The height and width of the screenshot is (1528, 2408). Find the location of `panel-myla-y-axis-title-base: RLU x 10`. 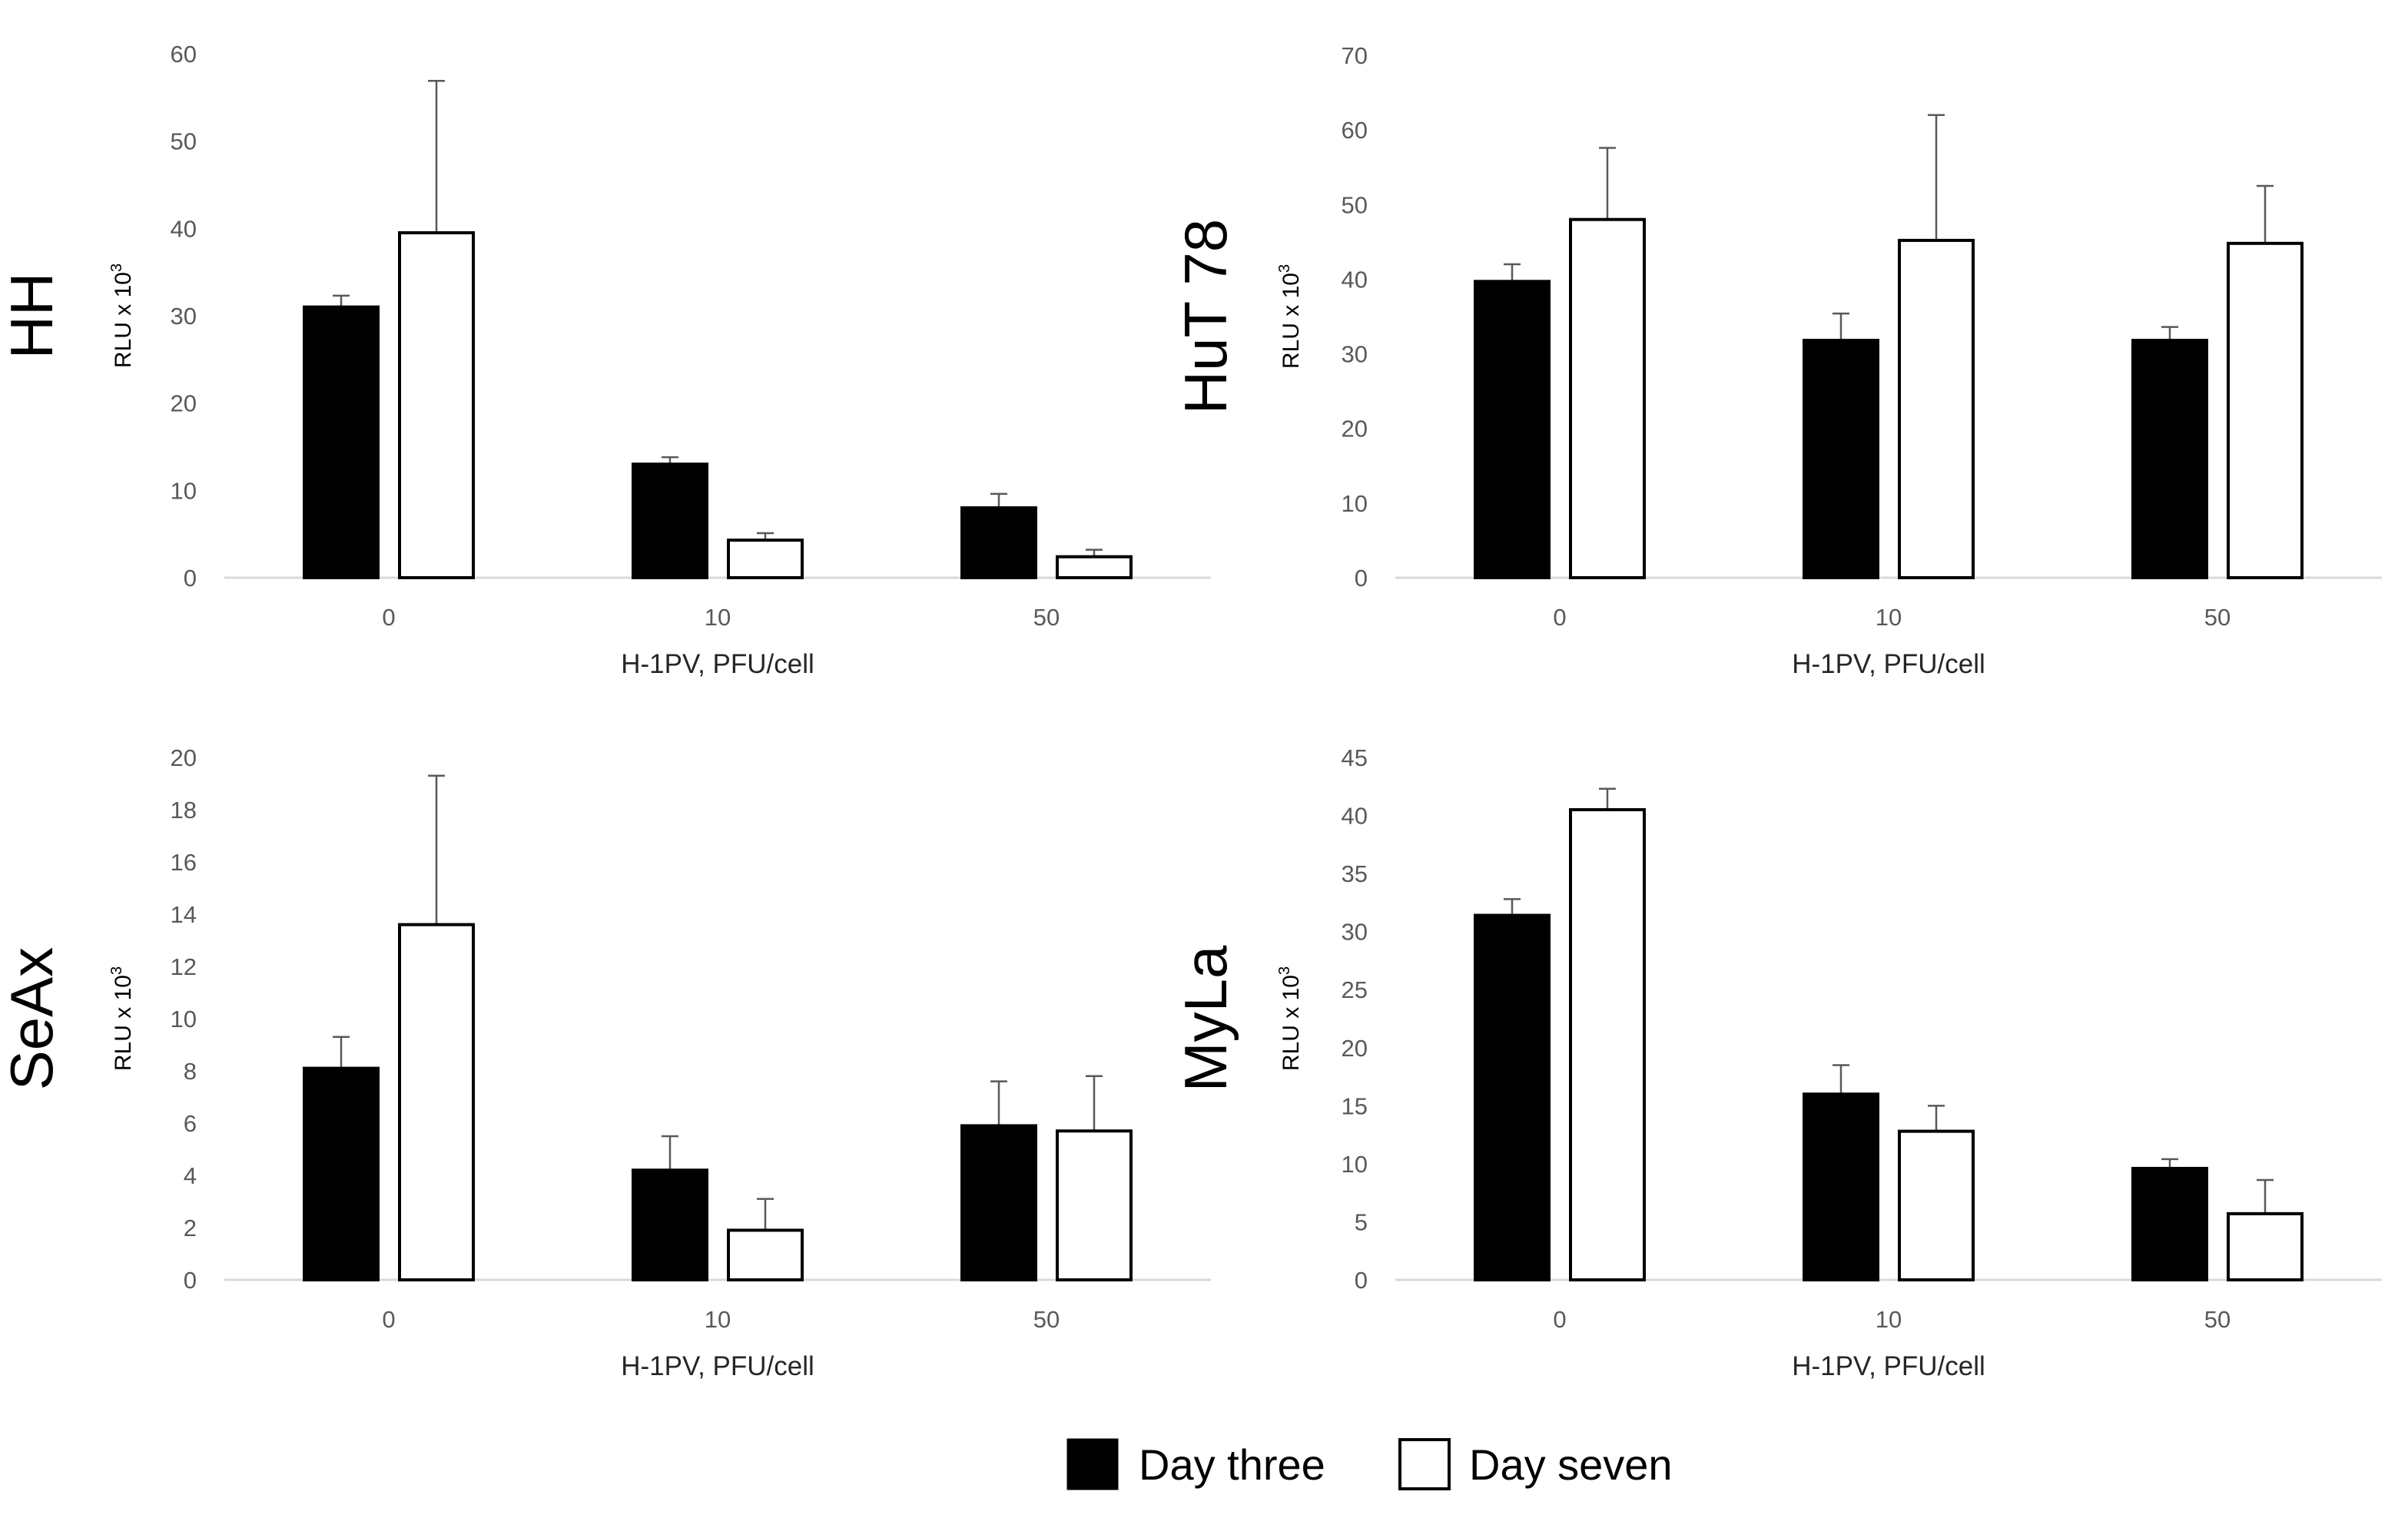

panel-myla-y-axis-title-base: RLU x 10 is located at coordinates (1292, 1023).